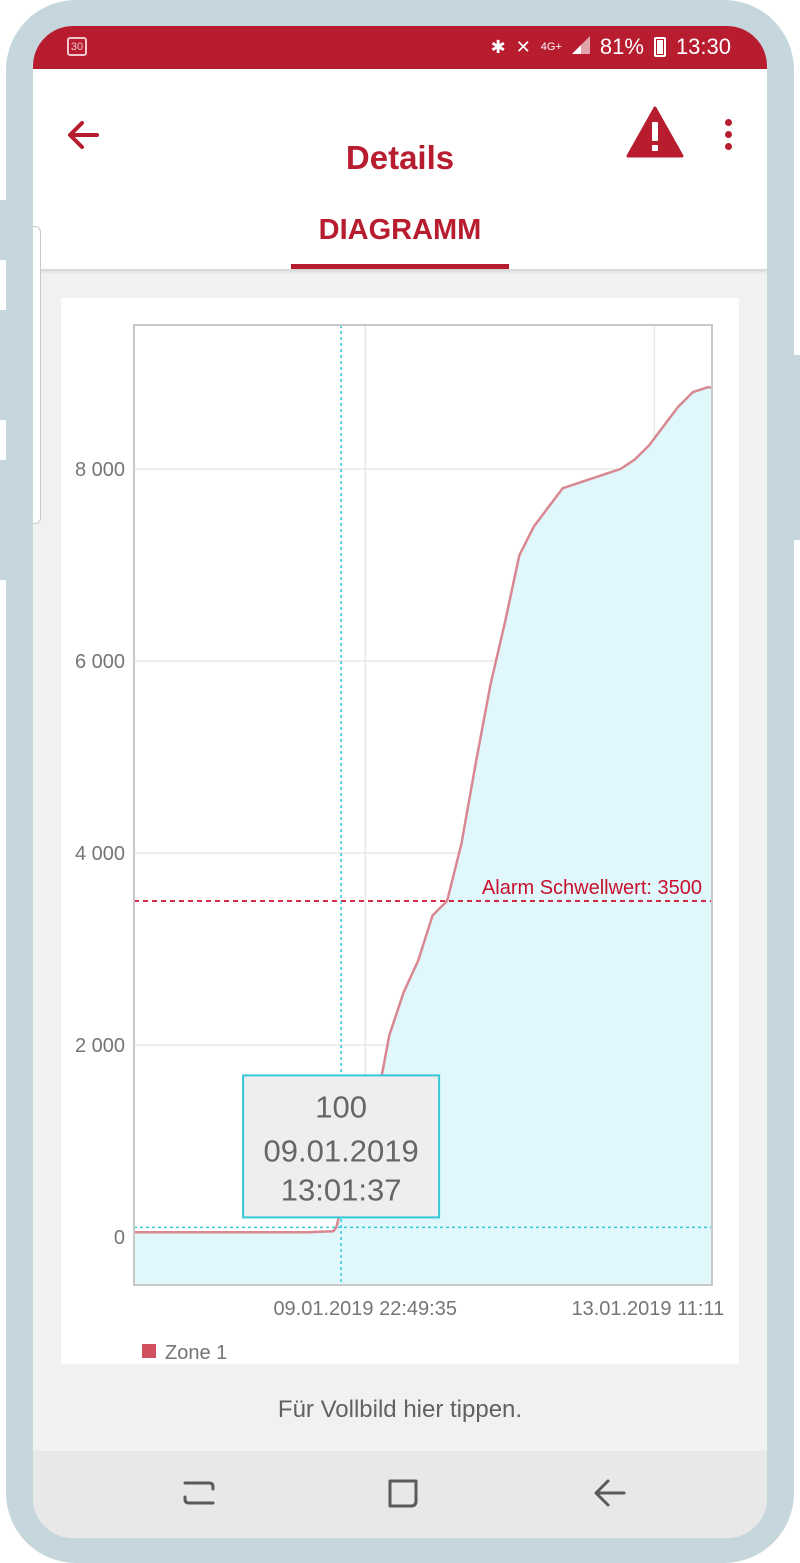 Image resolution: width=800 pixels, height=1563 pixels. Describe the element at coordinates (400, 1409) in the screenshot. I see `fullscreen-hint: Für Vollbild hier tippen.` at that location.